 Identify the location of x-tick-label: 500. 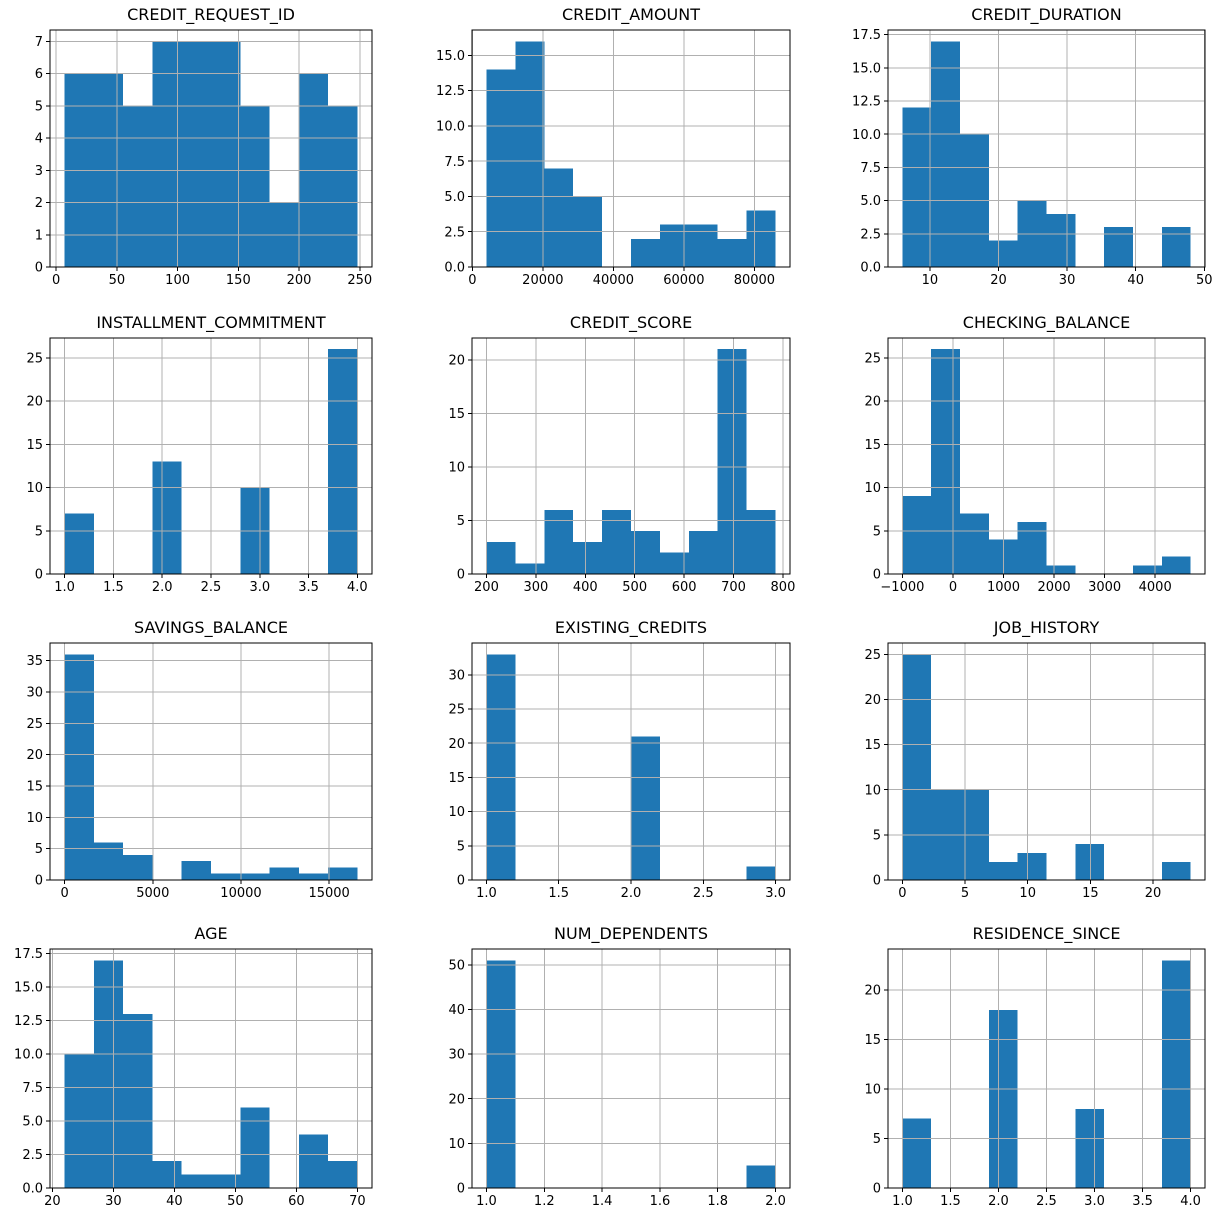
(634, 587).